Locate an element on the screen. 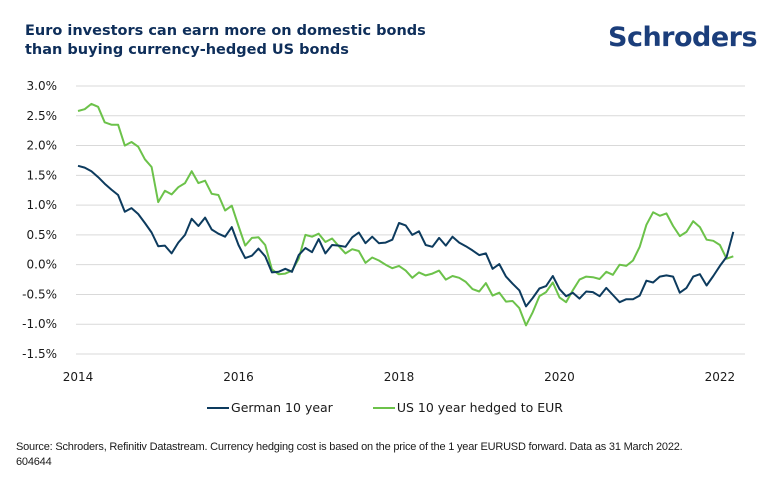 The height and width of the screenshot is (491, 770). x-tick-label: 2022 is located at coordinates (720, 377).